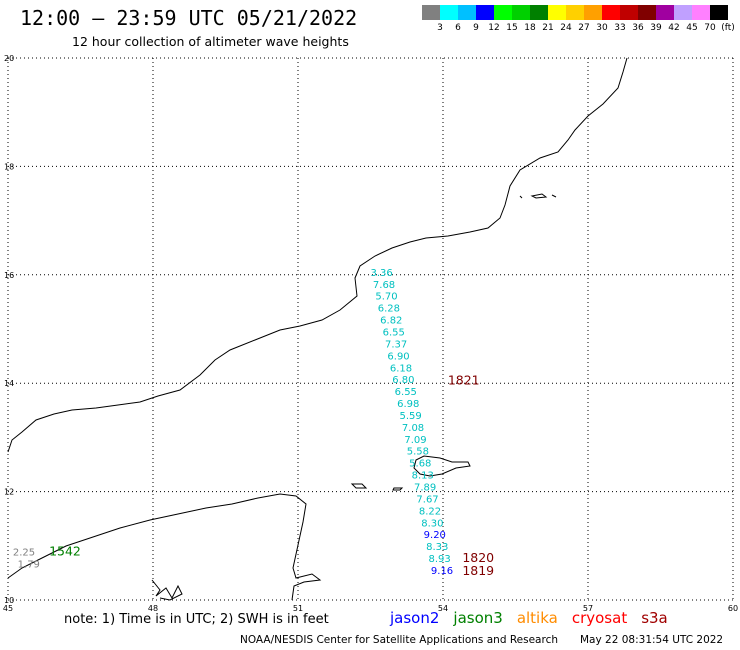 This screenshot has width=740, height=650. Describe the element at coordinates (674, 28) in the screenshot. I see `colorbar-label: 42` at that location.